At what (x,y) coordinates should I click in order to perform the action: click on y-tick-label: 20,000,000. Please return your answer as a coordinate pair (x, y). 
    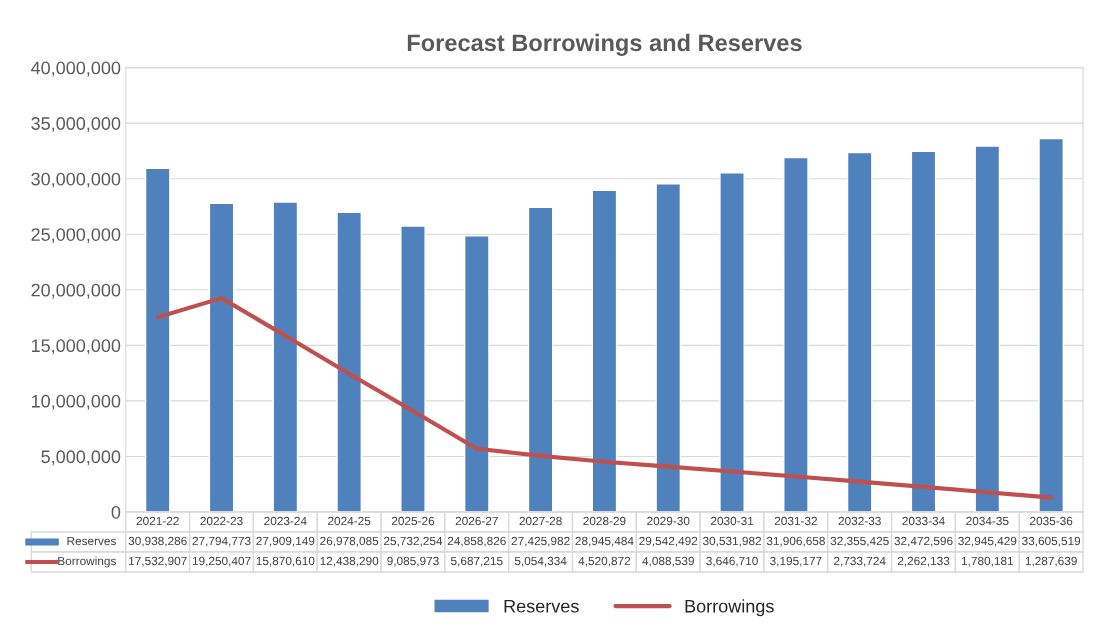
    Looking at the image, I should click on (76, 291).